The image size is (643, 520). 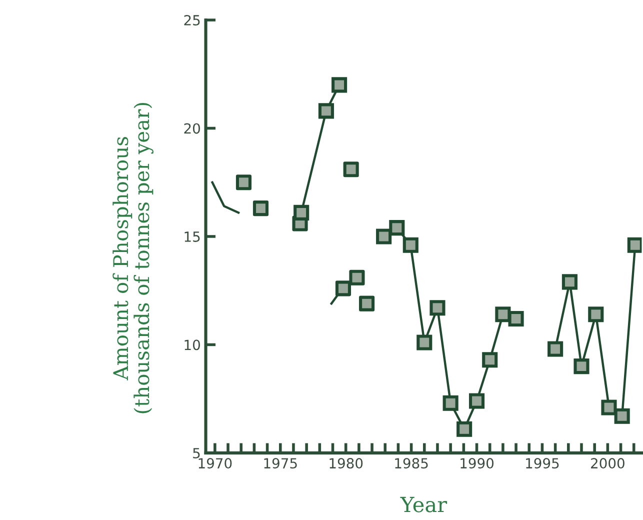 I want to click on x-tick-label: 1995, so click(x=542, y=463).